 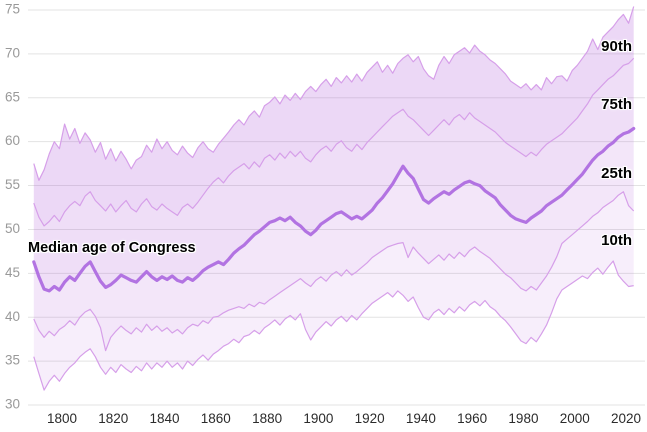 What do you see at coordinates (12, 9) in the screenshot?
I see `y-tick-label-75: 75` at bounding box center [12, 9].